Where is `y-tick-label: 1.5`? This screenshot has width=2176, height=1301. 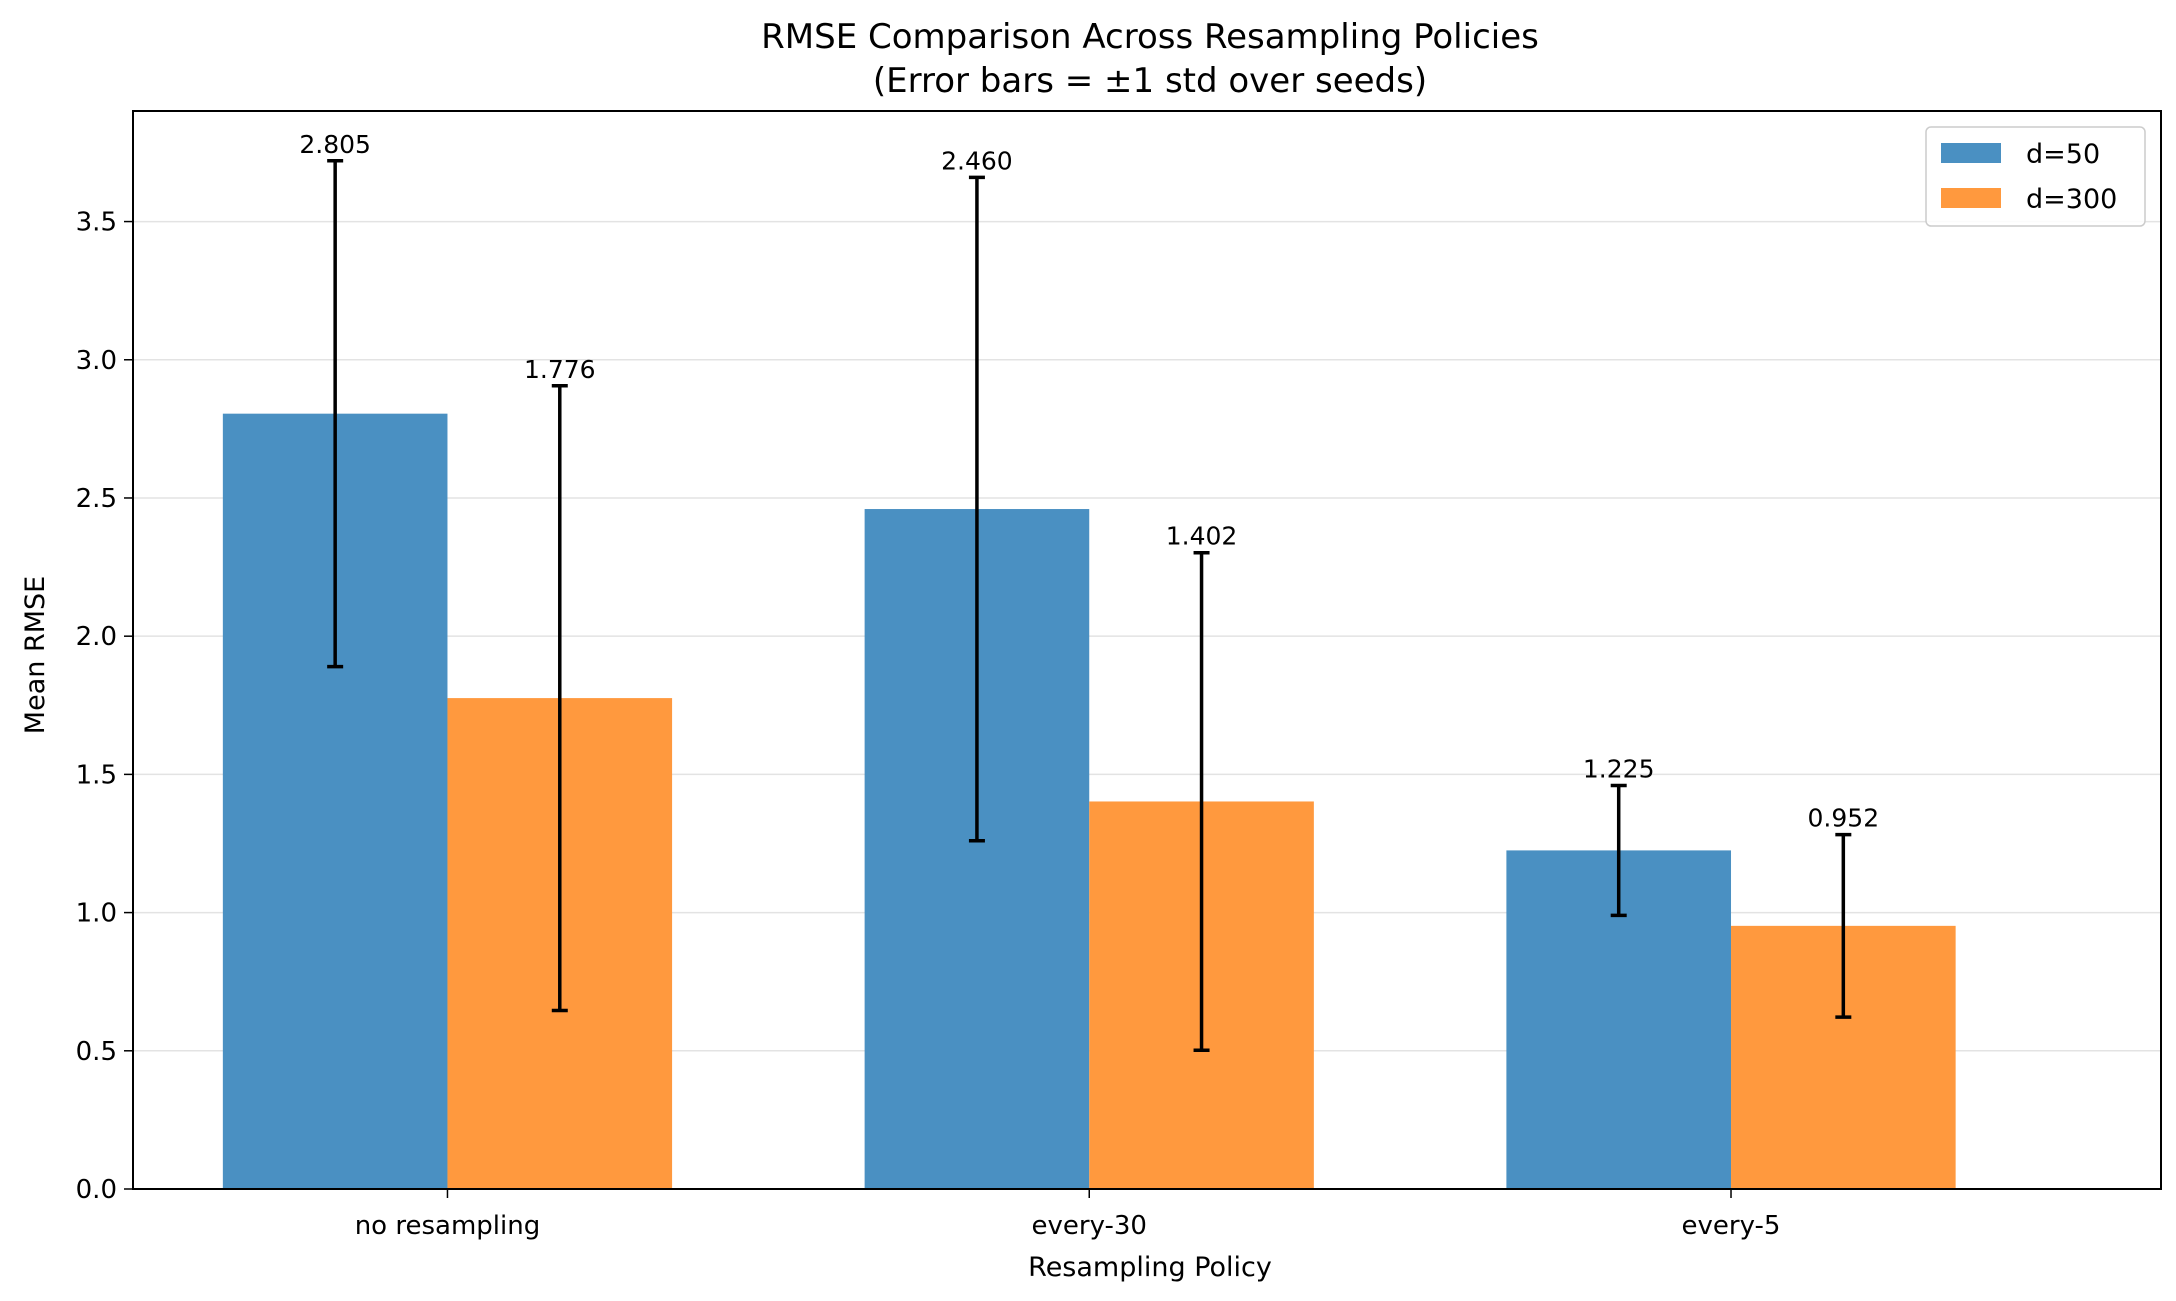
y-tick-label: 1.5 is located at coordinates (96, 775).